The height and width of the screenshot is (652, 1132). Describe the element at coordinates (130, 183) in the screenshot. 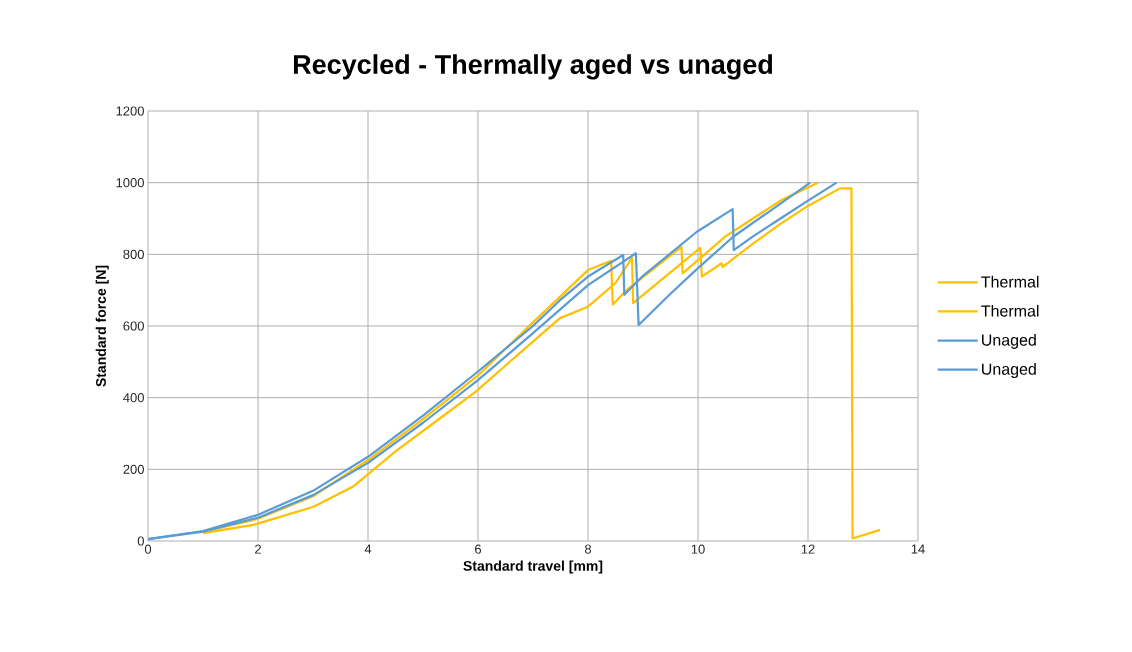

I see `y-tick-label: 1000` at that location.